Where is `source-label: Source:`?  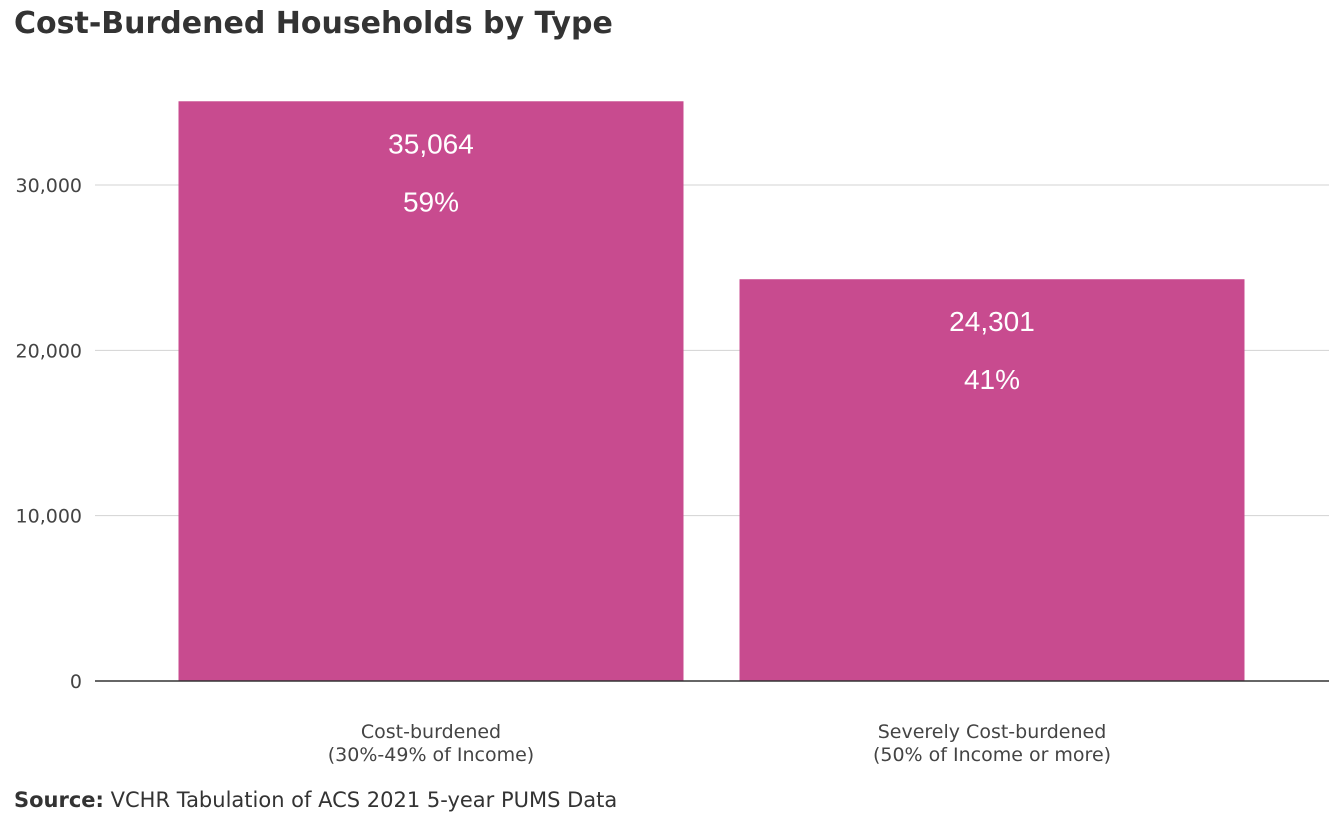 source-label: Source: is located at coordinates (59, 800).